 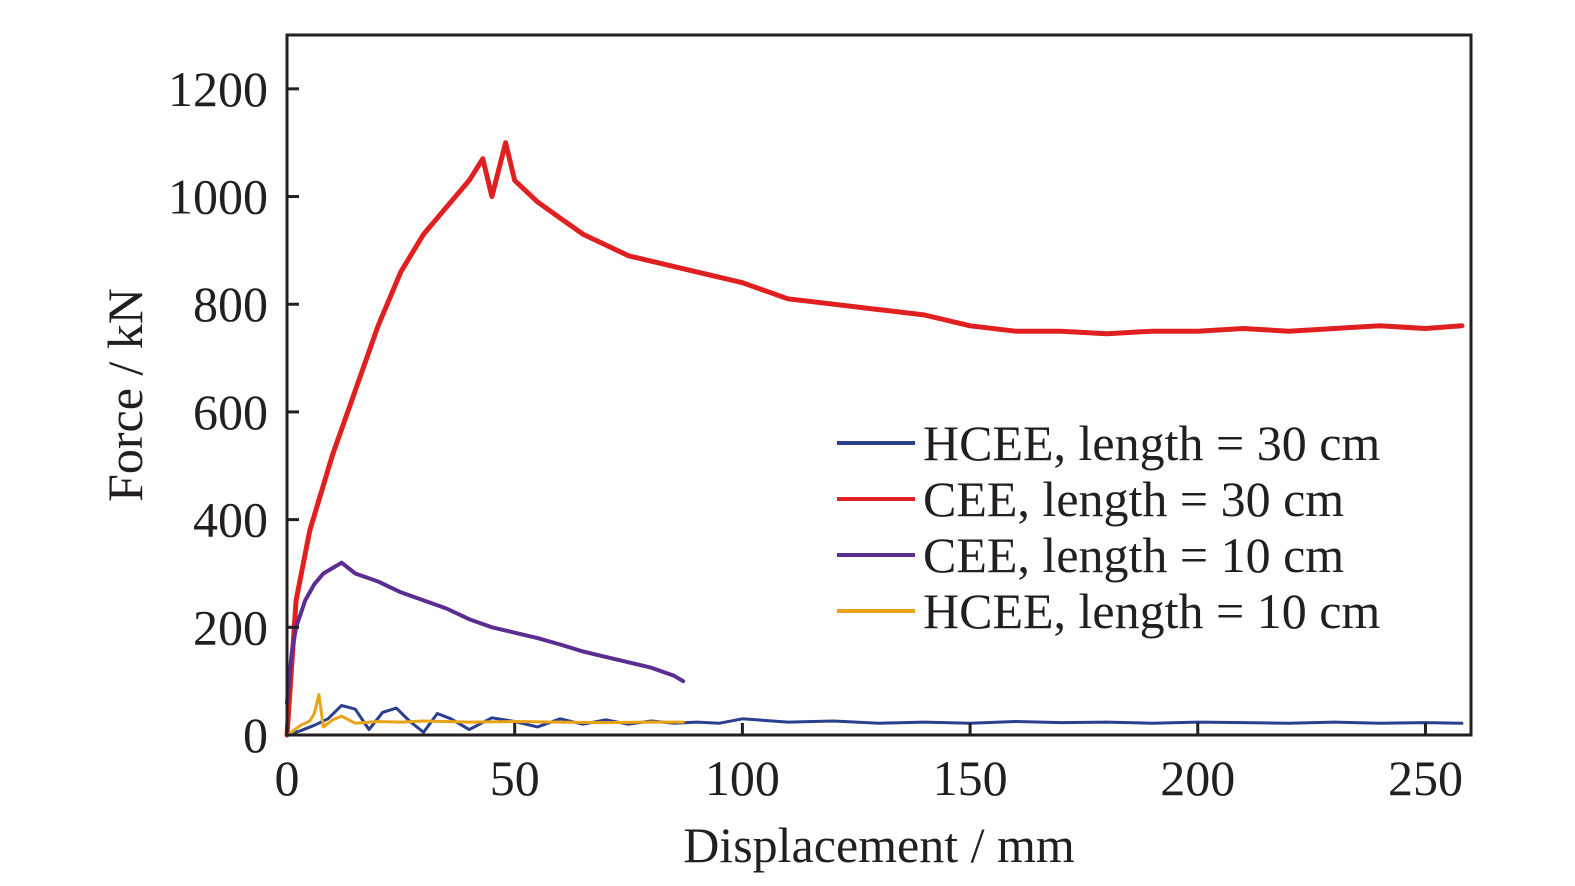 I want to click on x-tick-label-2: 100, so click(x=742, y=778).